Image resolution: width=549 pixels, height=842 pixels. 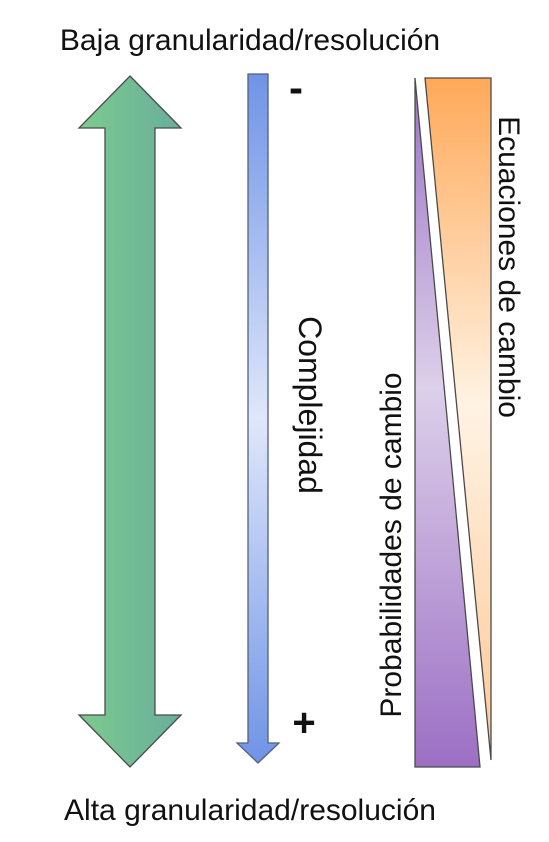 I want to click on probabilities-wedge, so click(x=447, y=422).